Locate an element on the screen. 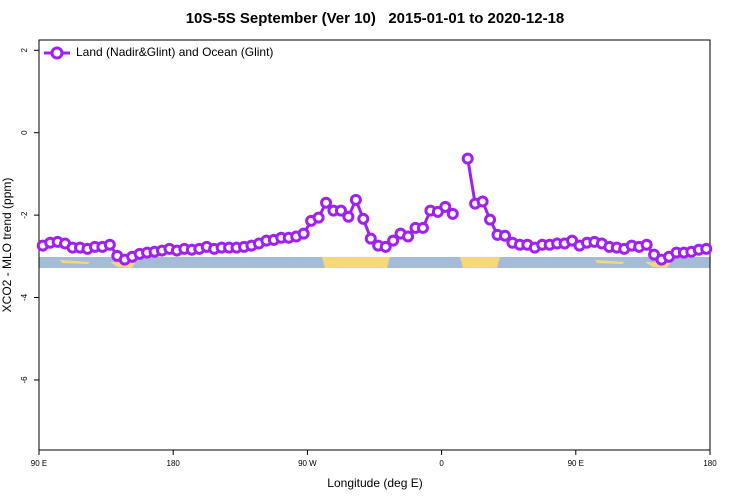 The height and width of the screenshot is (500, 750). y-tick-label: -6 is located at coordinates (24, 380).